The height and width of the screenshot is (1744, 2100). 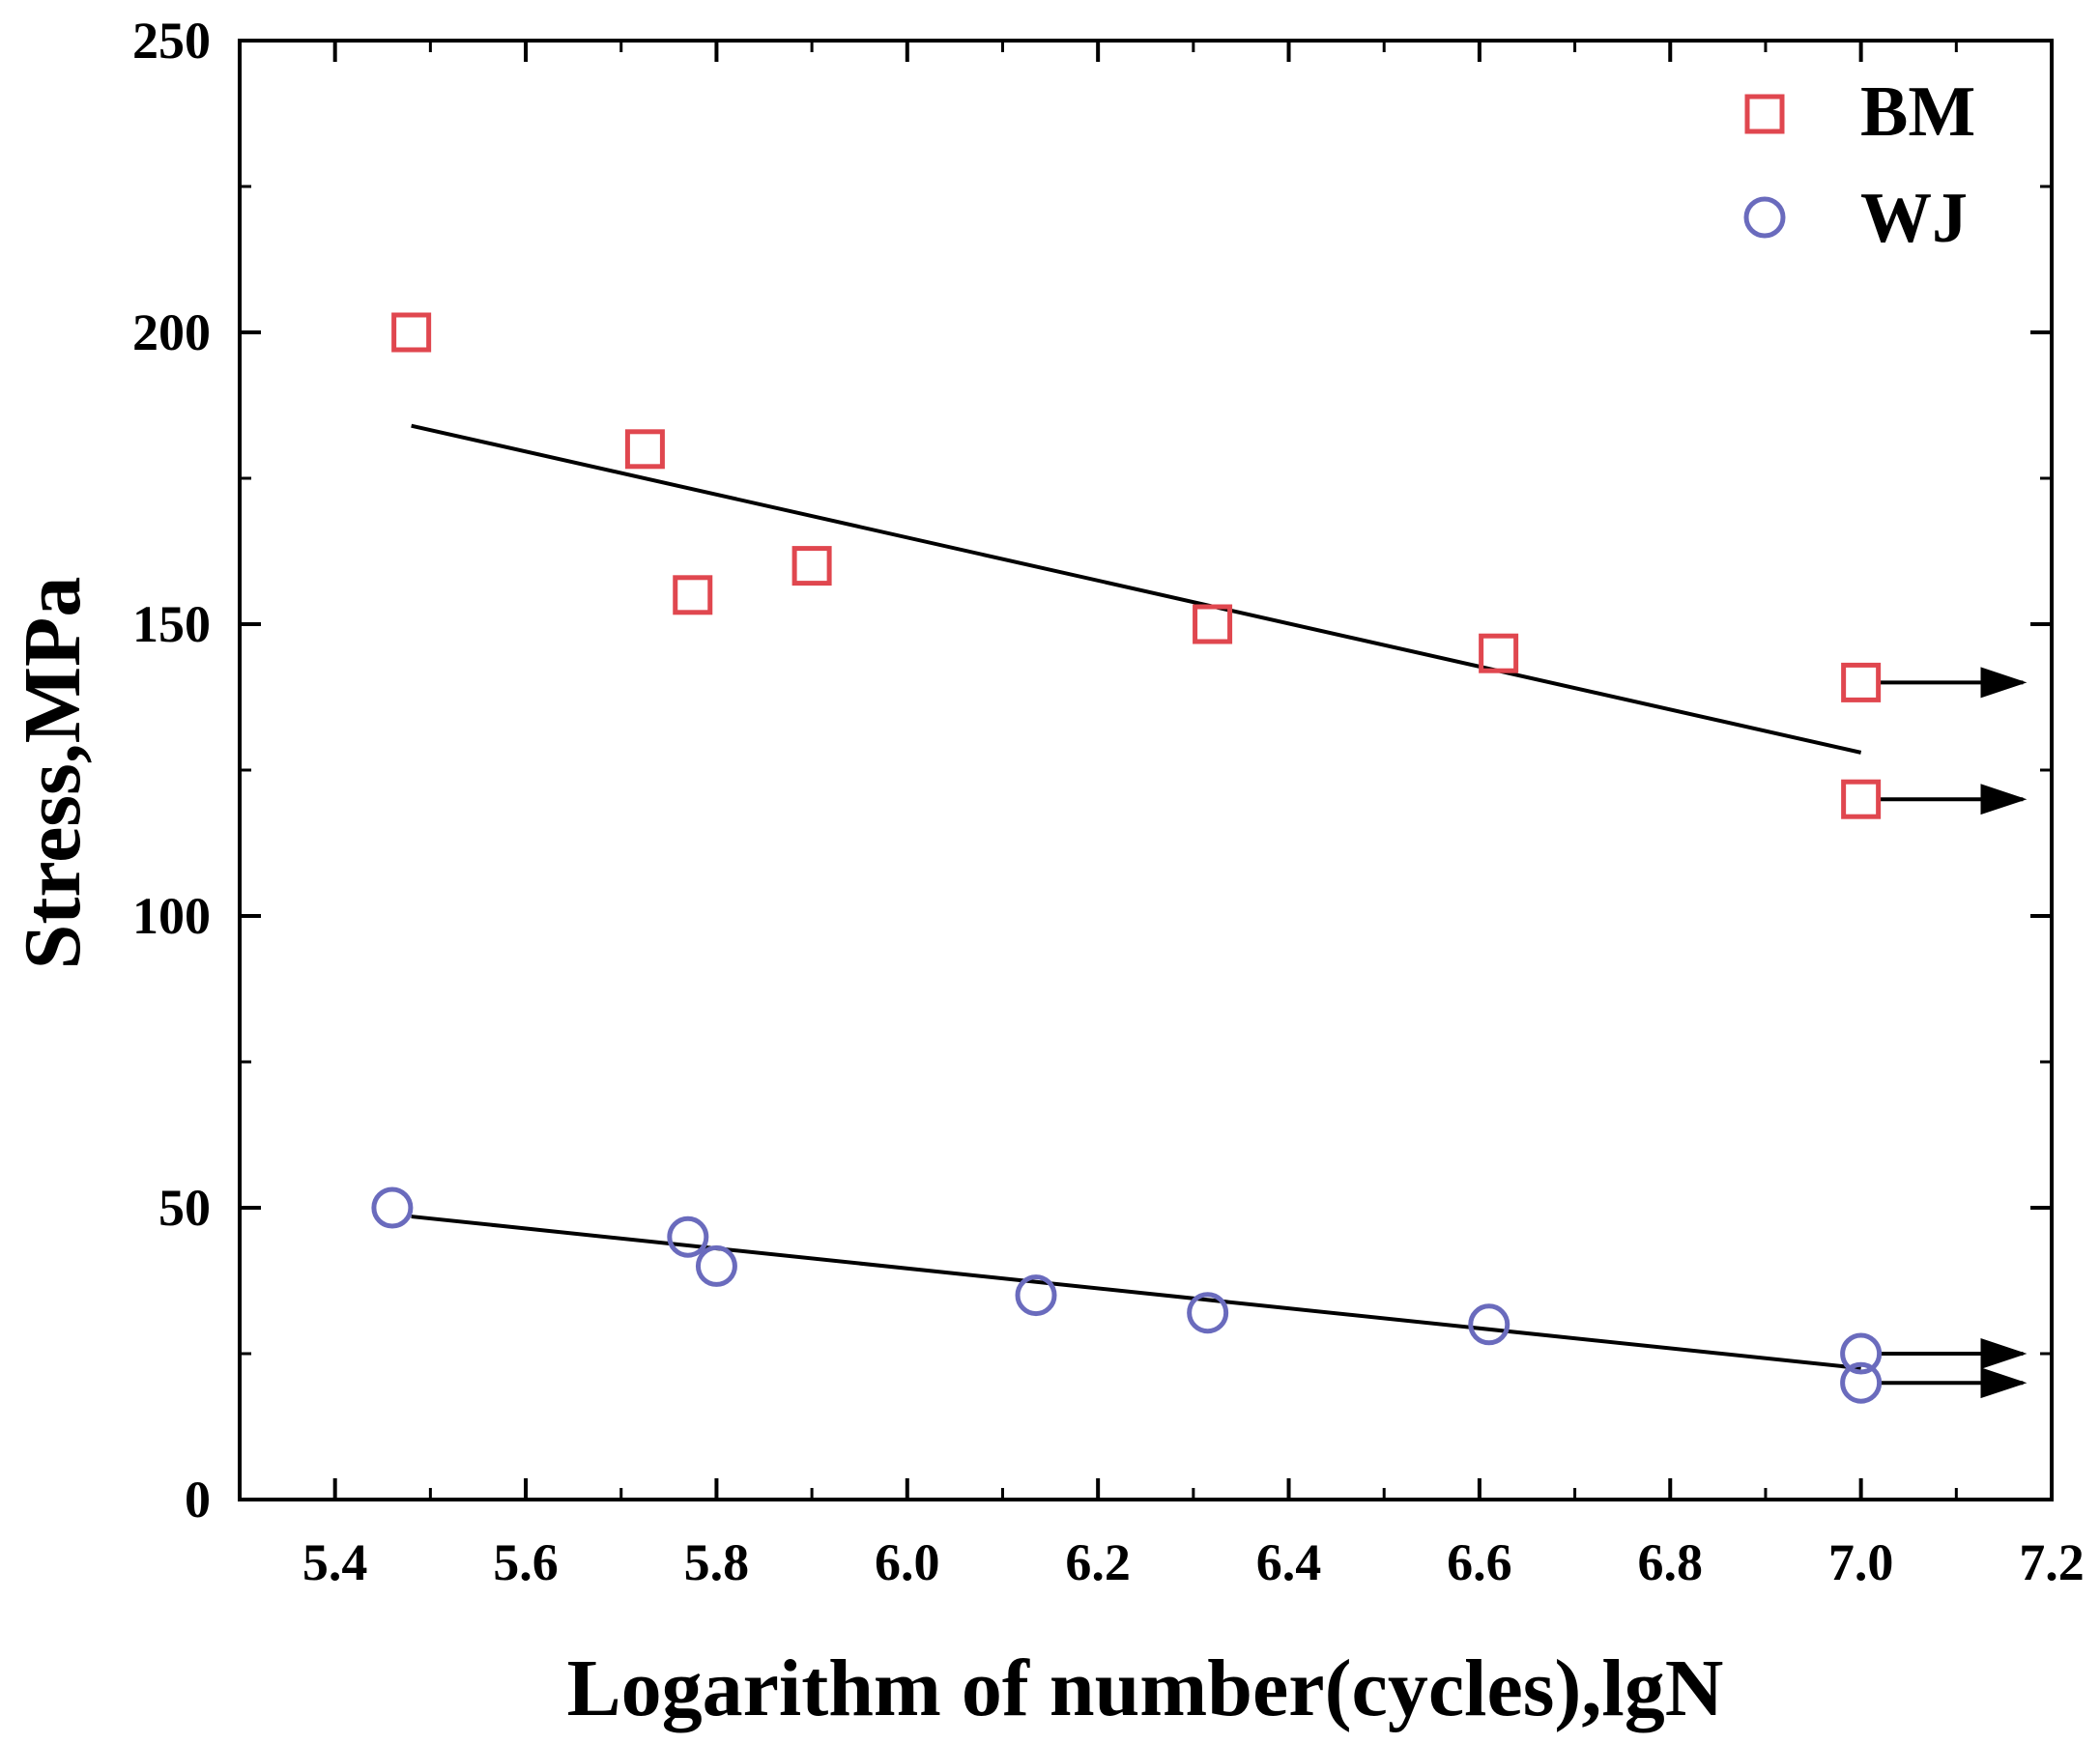 I want to click on fit-line-wj, so click(x=1136, y=1293).